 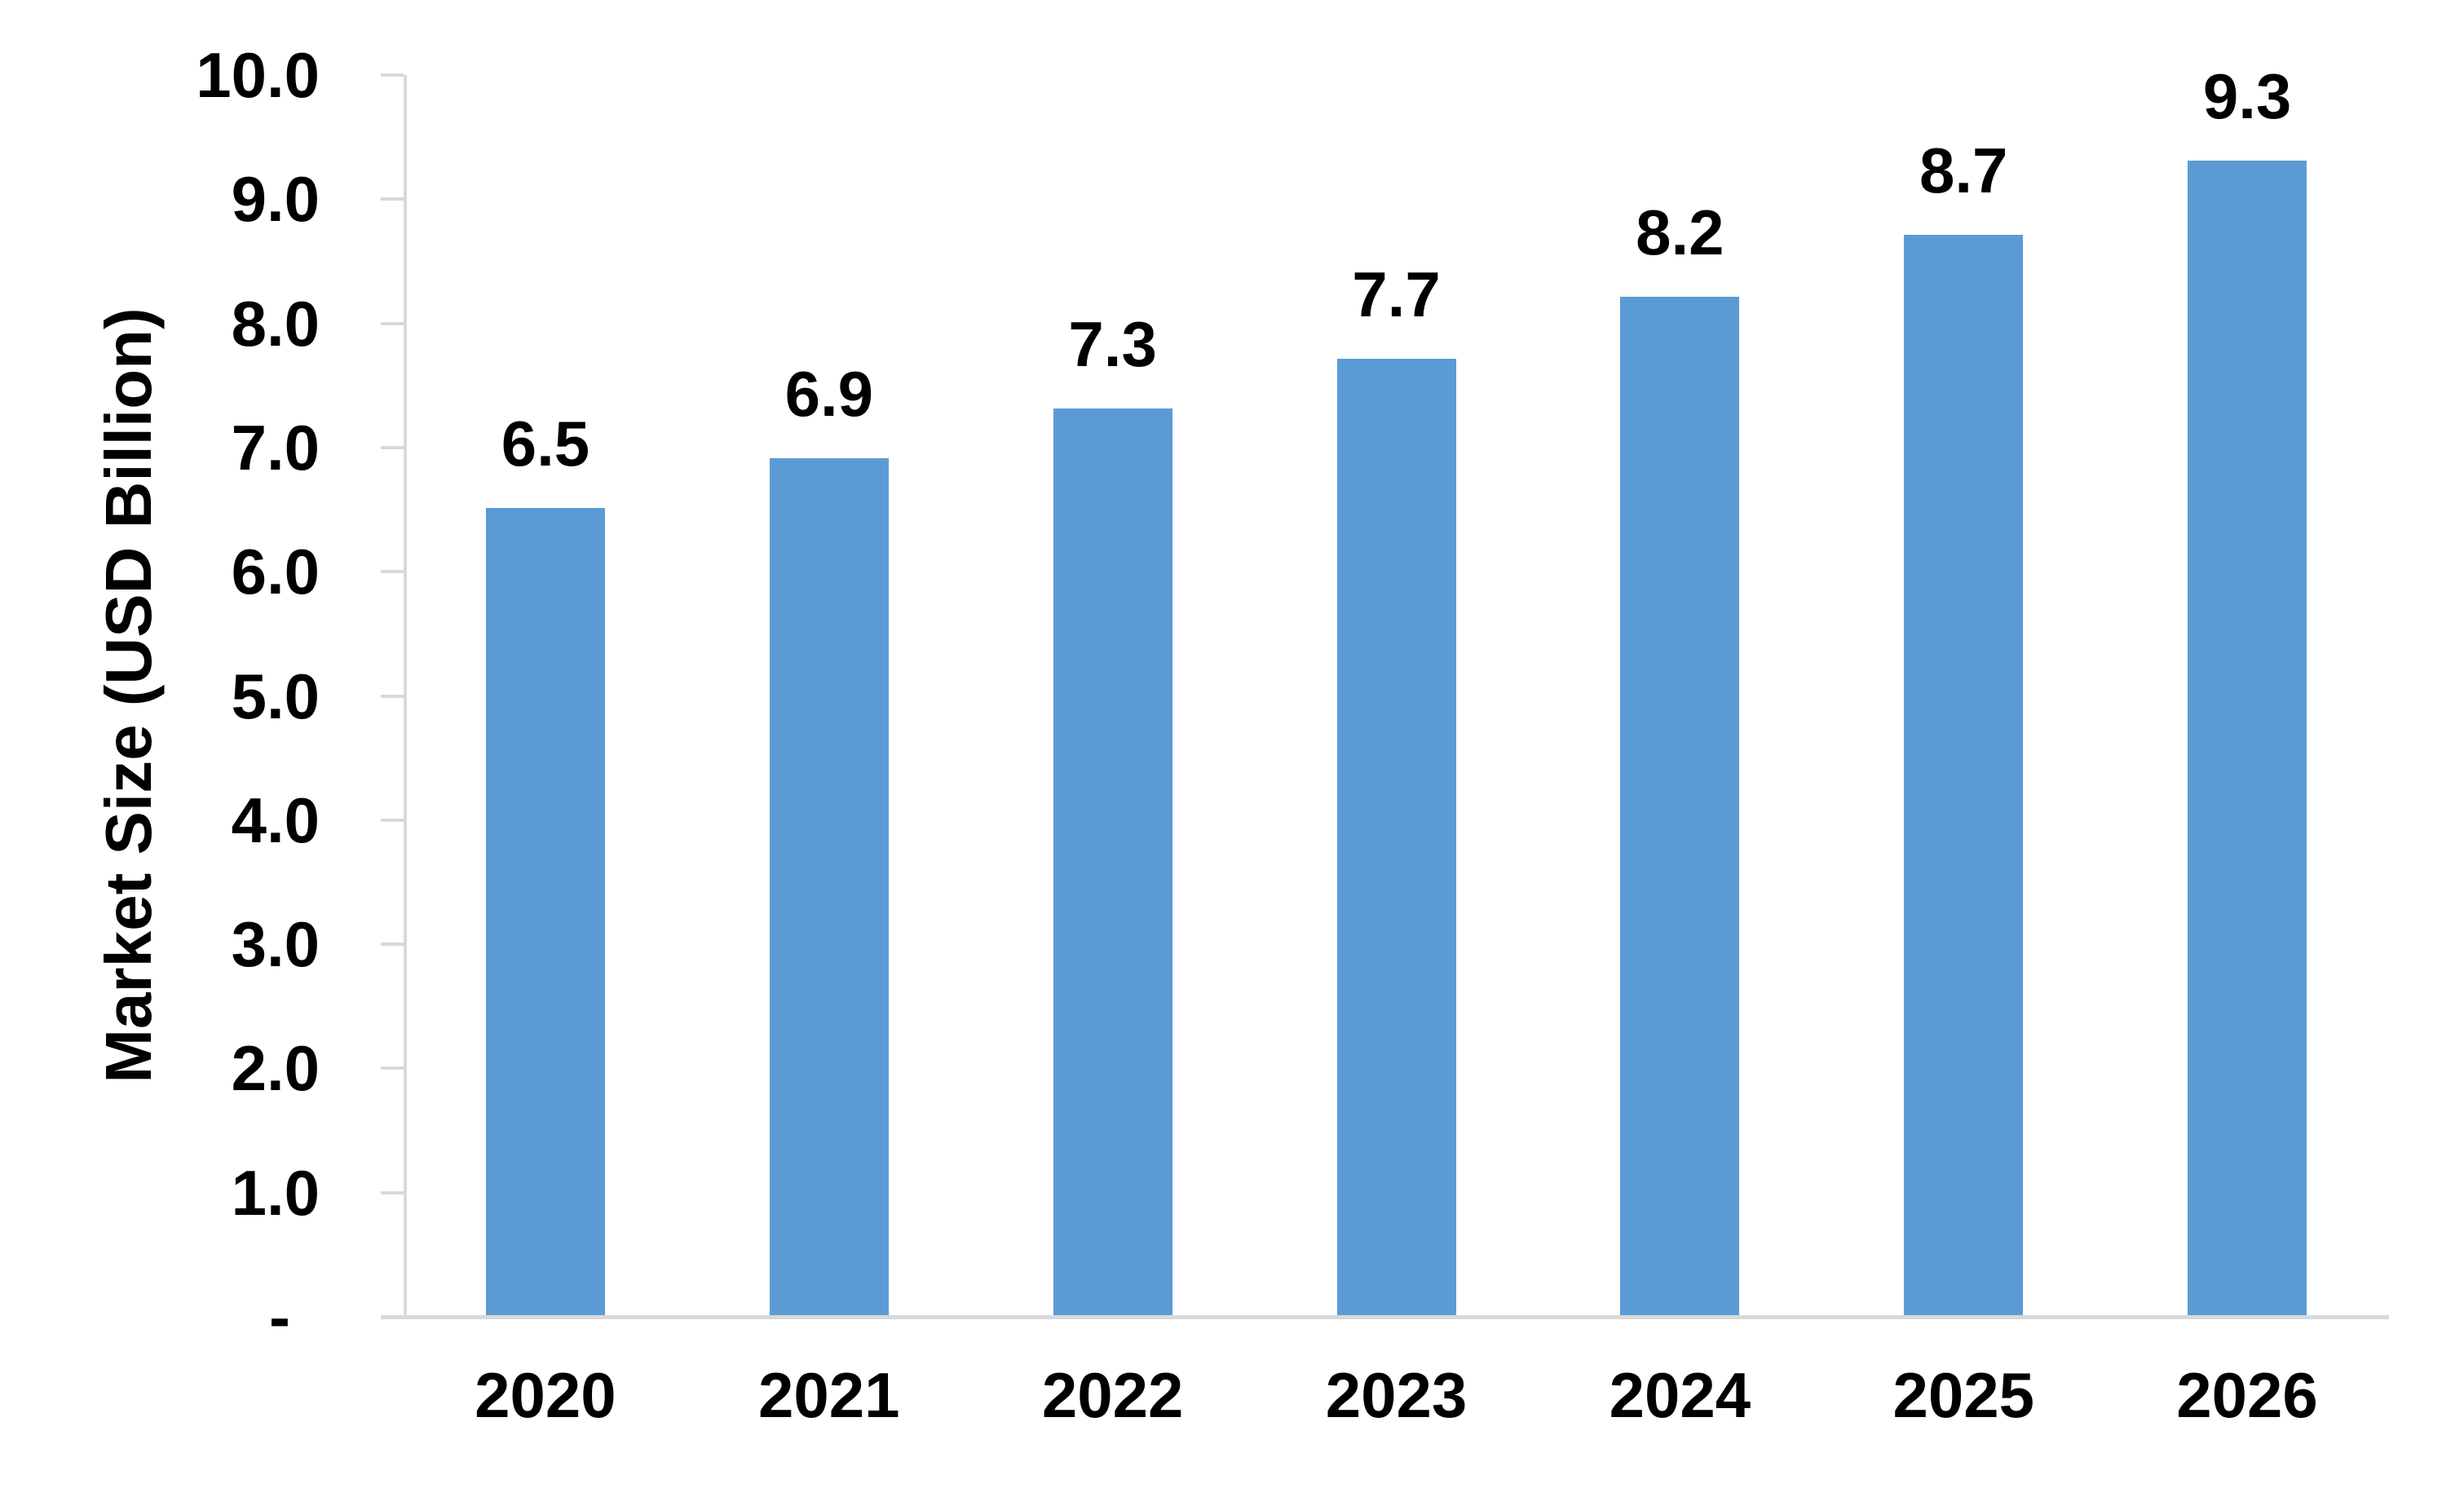 What do you see at coordinates (275, 944) in the screenshot?
I see `y-tick-label-3.0: 3.0` at bounding box center [275, 944].